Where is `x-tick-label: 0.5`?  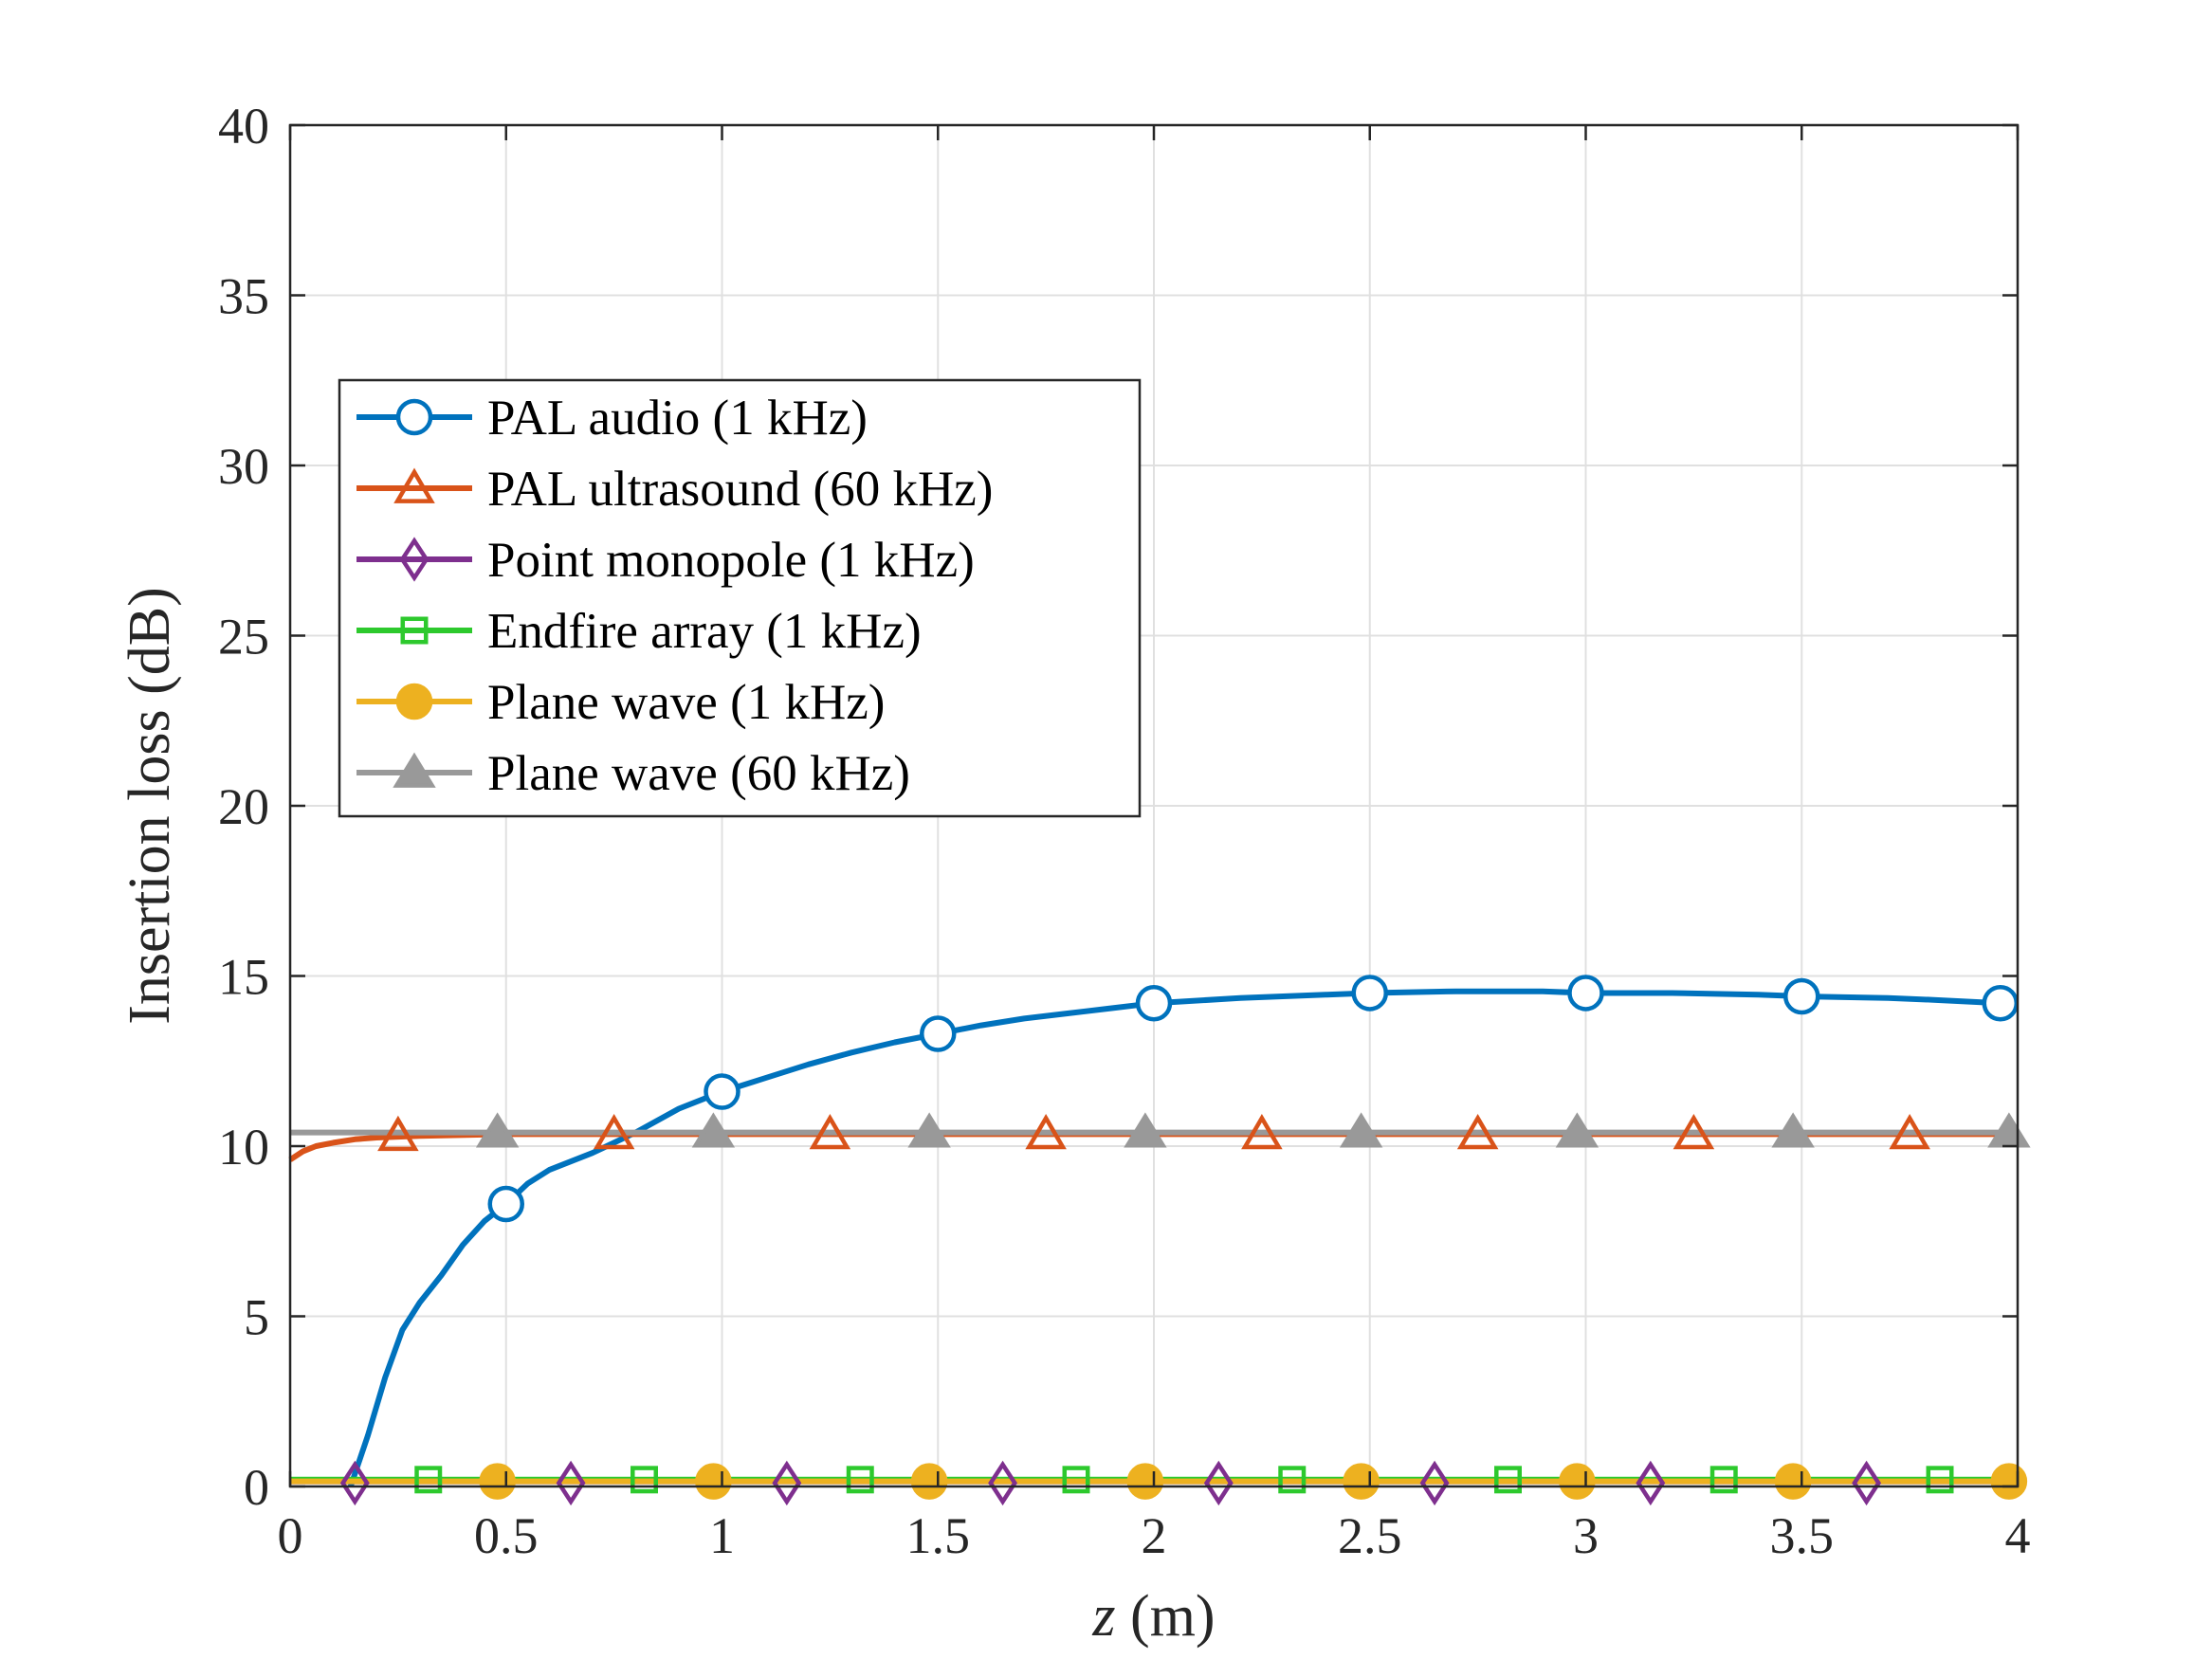 x-tick-label: 0.5 is located at coordinates (506, 1535).